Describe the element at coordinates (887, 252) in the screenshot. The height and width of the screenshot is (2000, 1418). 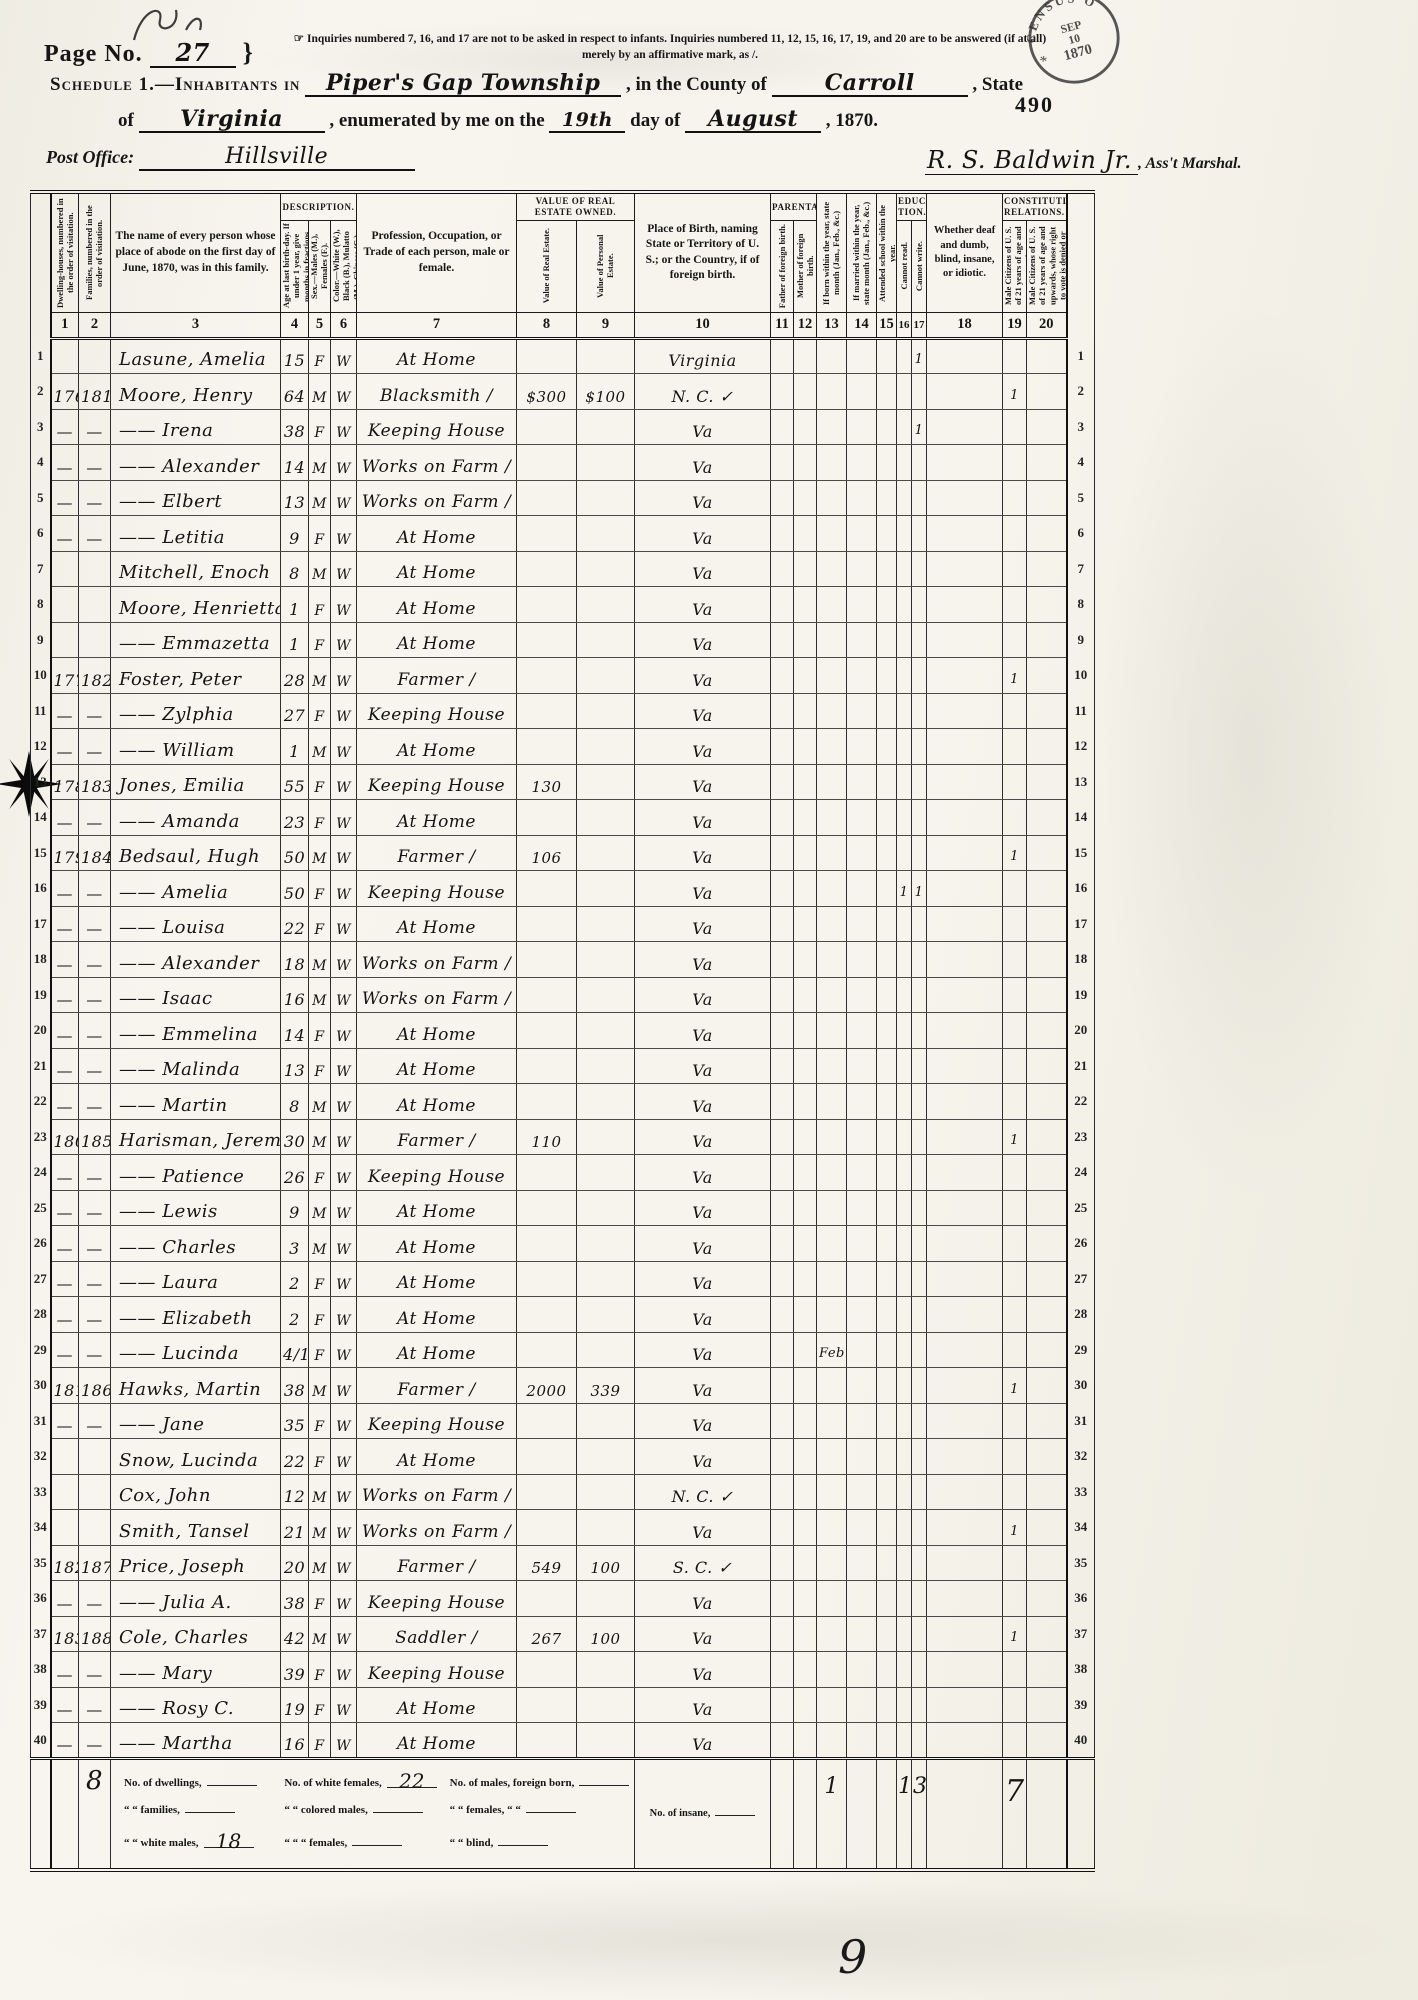
I see `col-header-school: Attended school within the year.` at that location.